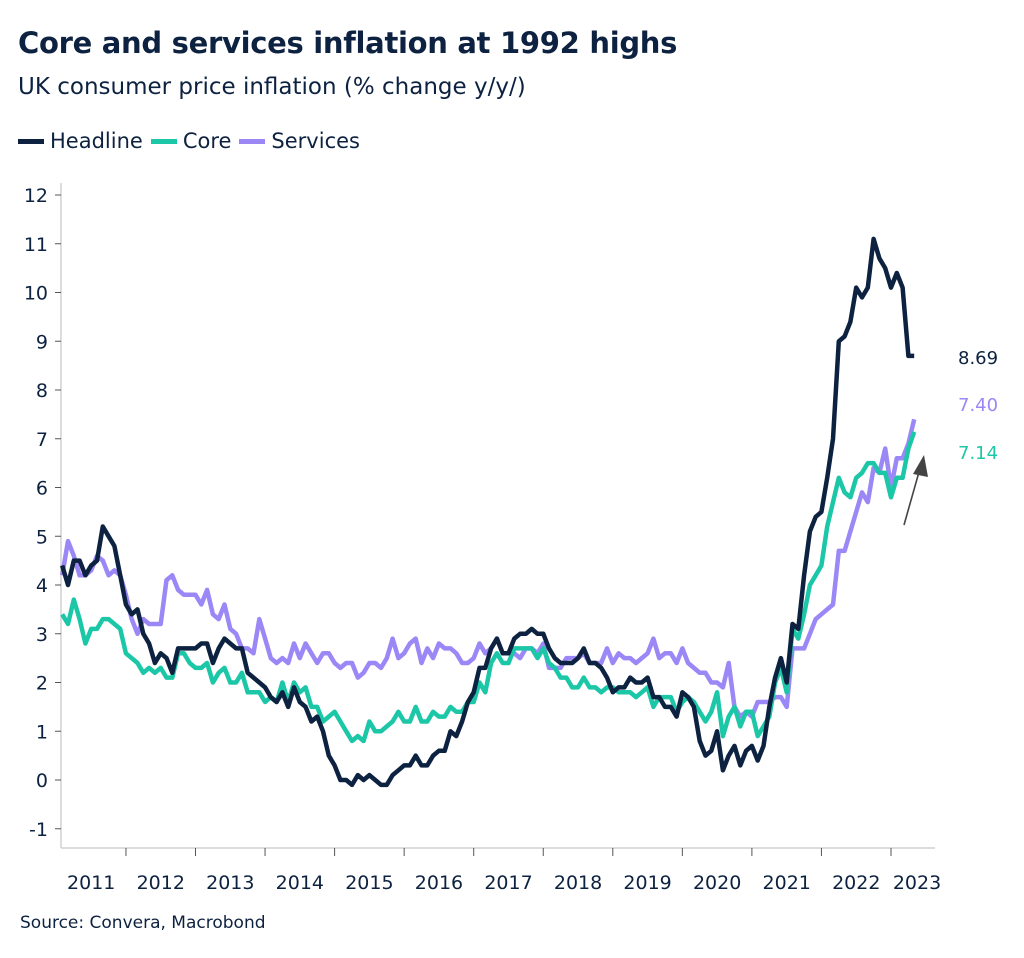 The height and width of the screenshot is (958, 1024). What do you see at coordinates (91, 883) in the screenshot?
I see `x-tick-label: 2011` at bounding box center [91, 883].